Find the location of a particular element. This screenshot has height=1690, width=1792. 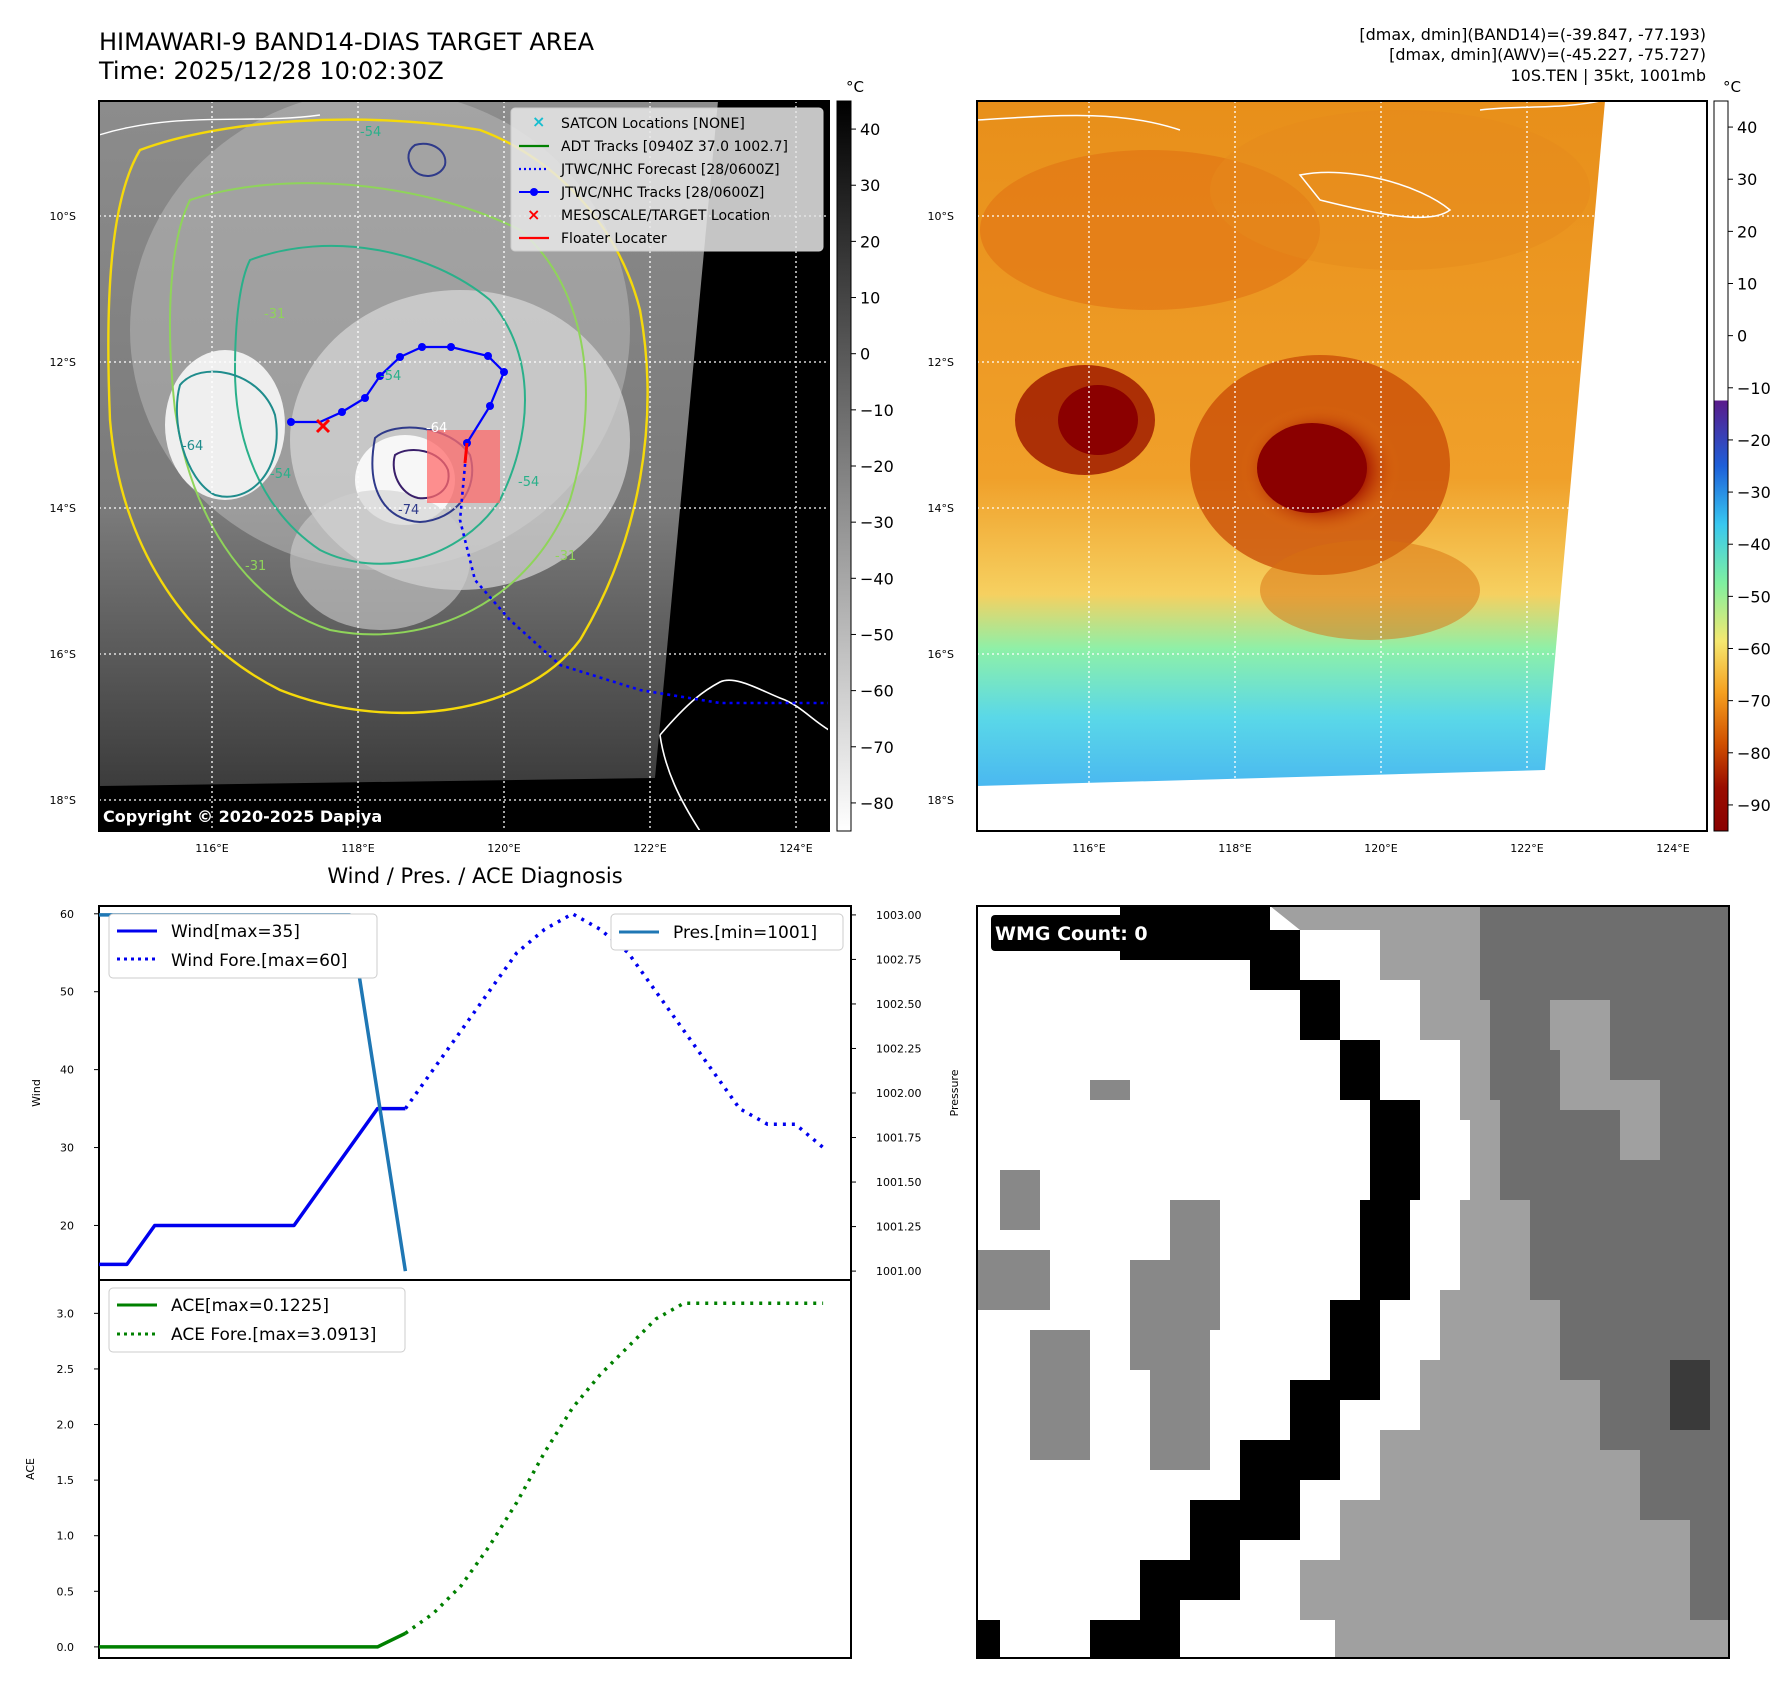

wind-legend: Wind[max=35] Wind Fore.[max=60] is located at coordinates (243, 946).